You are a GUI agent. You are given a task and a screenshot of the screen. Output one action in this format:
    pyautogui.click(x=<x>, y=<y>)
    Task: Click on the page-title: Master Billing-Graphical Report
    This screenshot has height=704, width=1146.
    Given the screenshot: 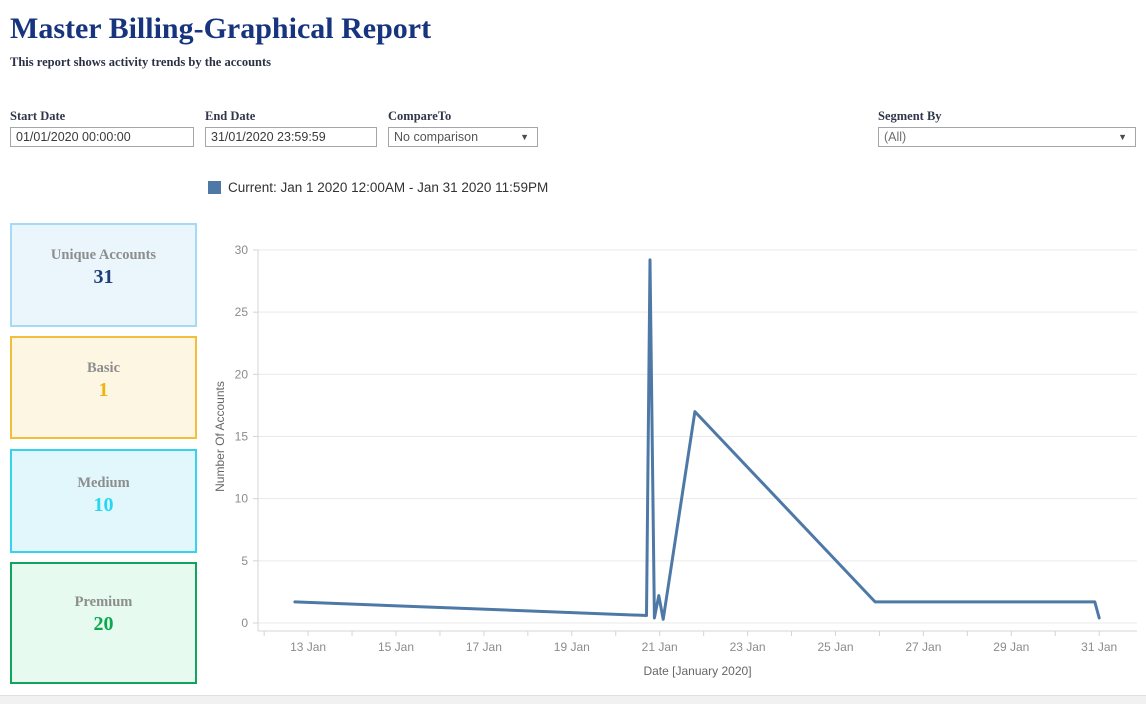 What is the action you would take?
    pyautogui.click(x=221, y=28)
    